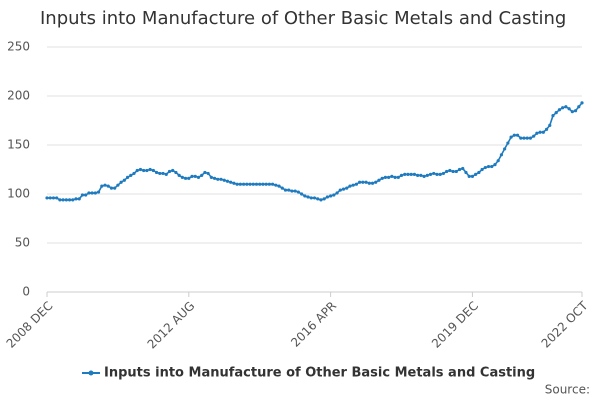  I want to click on y-tick-label: 200, so click(18, 96).